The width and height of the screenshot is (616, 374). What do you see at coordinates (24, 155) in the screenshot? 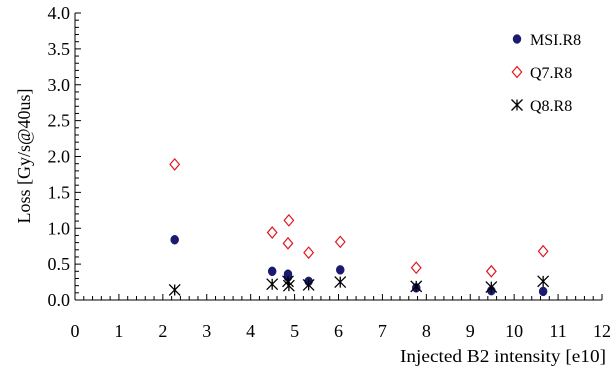
I see `y-axis-title: Loss [Gy/s@40us]` at bounding box center [24, 155].